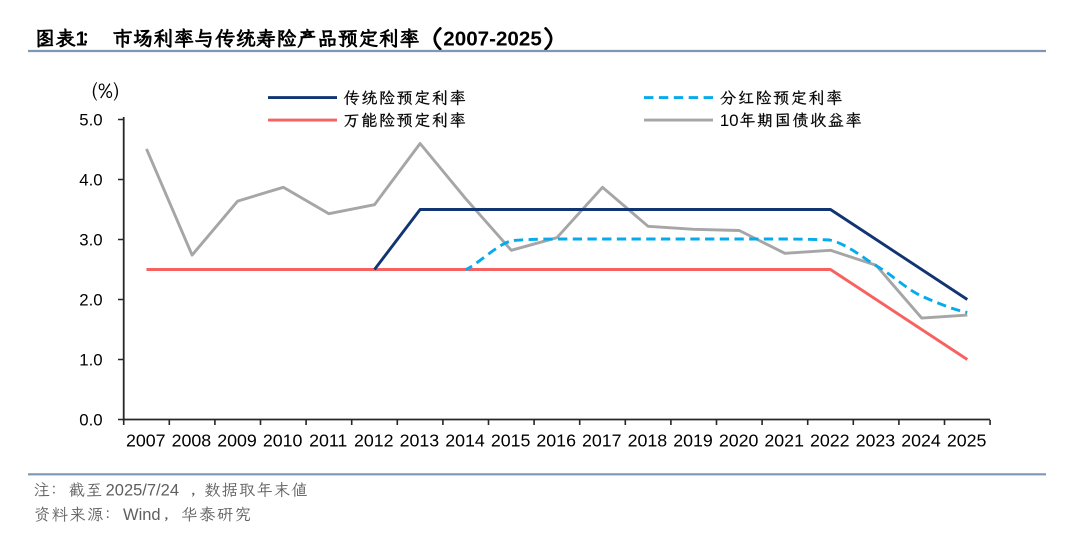 This screenshot has height=540, width=1080. Describe the element at coordinates (90, 300) in the screenshot. I see `svg-text: 2.0` at that location.